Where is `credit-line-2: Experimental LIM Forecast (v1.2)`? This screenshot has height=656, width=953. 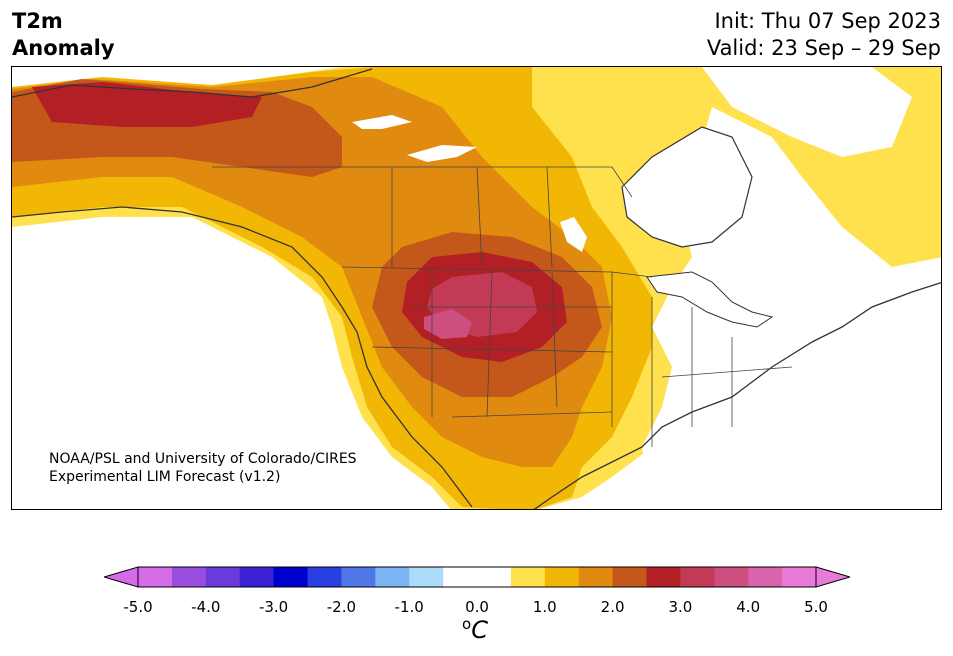
credit-line-2: Experimental LIM Forecast (v1.2) is located at coordinates (165, 477).